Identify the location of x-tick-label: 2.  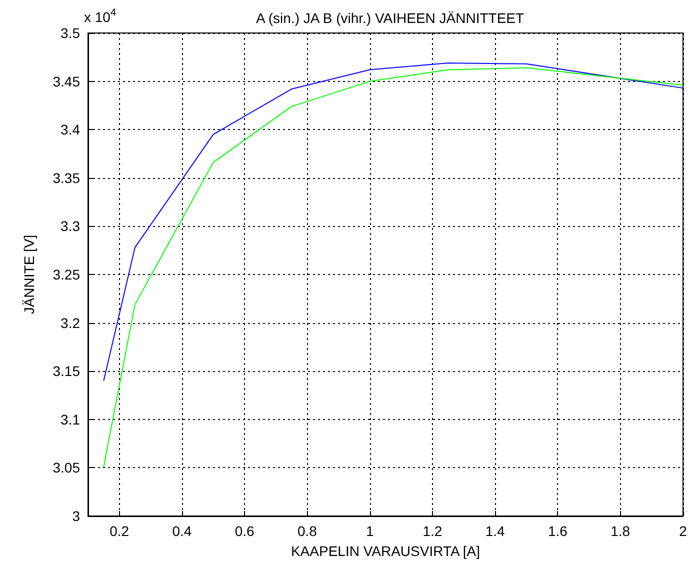
(683, 531).